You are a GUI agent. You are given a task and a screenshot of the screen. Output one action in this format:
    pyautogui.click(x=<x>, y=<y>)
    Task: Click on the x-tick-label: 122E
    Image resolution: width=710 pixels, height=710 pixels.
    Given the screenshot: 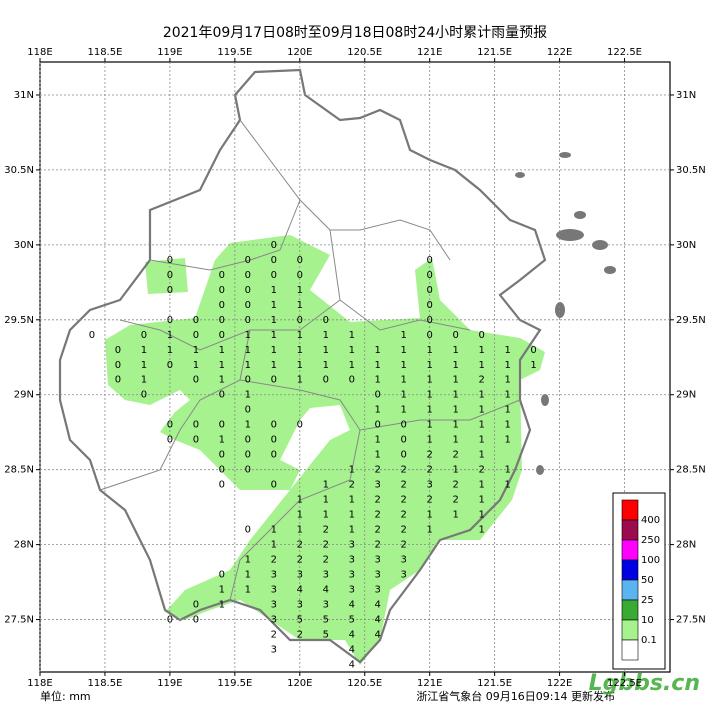 What is the action you would take?
    pyautogui.click(x=559, y=683)
    